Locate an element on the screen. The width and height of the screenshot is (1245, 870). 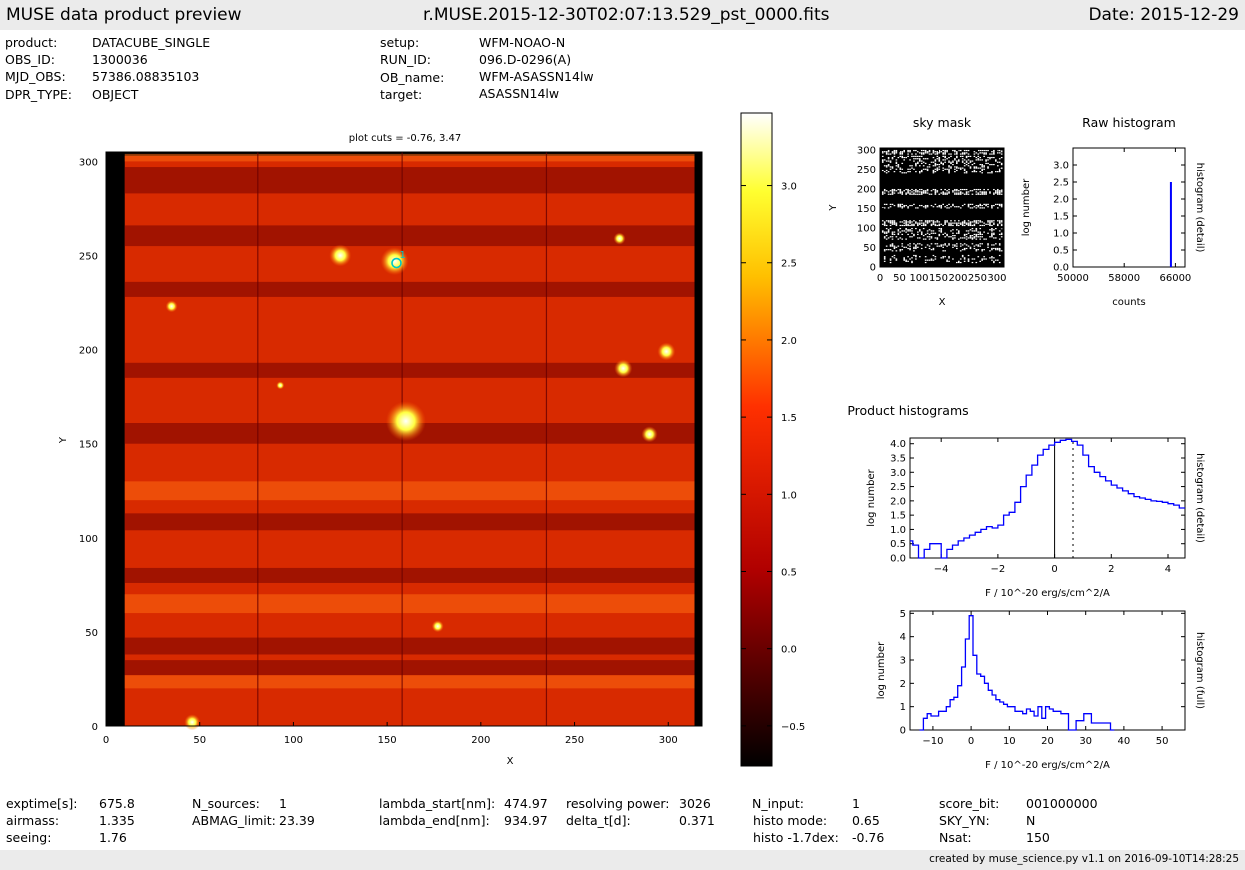
skymask-ytick-label: 0 is located at coordinates (873, 268).